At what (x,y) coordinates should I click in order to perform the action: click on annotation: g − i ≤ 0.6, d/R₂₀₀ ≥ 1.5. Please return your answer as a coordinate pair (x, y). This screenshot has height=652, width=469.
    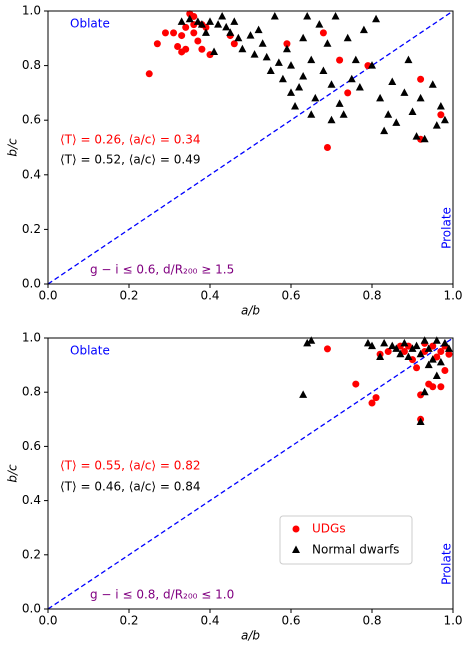
    Looking at the image, I should click on (162, 270).